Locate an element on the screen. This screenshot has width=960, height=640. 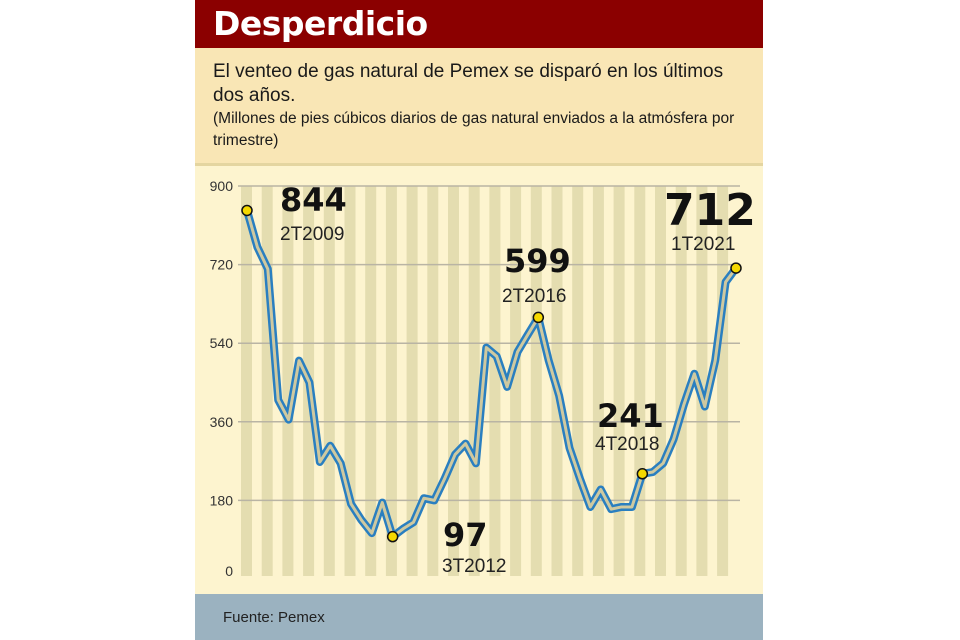
chart-title: Desperdicio is located at coordinates (320, 23).